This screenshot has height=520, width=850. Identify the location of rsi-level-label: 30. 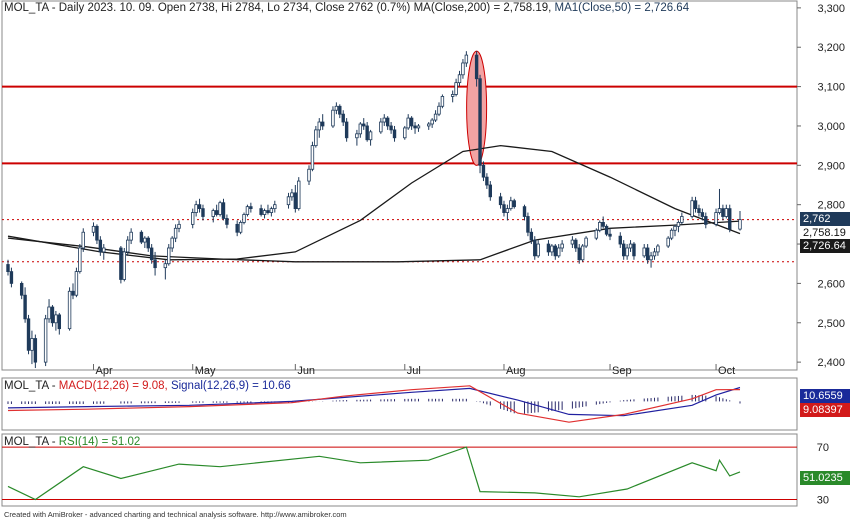
(823, 500).